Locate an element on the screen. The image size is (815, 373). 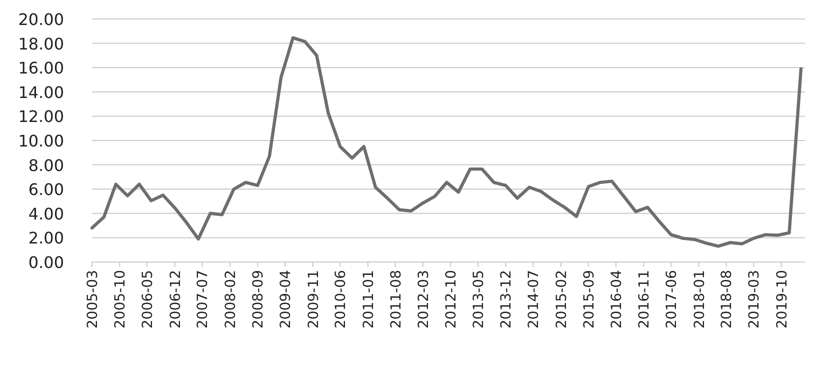
y-tick-label: 20.00 is located at coordinates (41, 19).